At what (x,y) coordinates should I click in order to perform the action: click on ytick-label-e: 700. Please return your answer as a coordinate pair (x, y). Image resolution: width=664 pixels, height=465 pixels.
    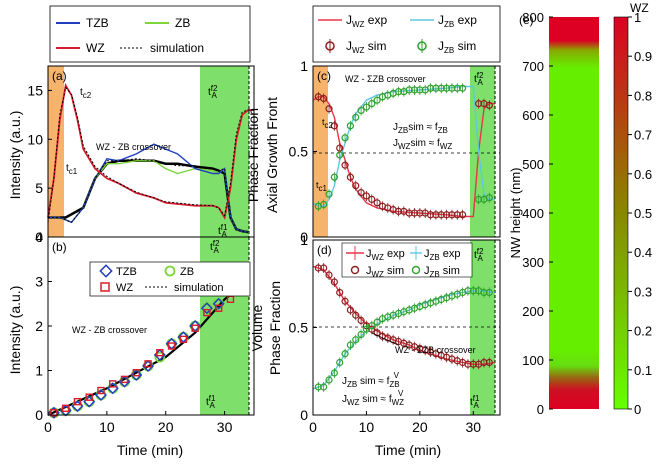
    Looking at the image, I should click on (533, 66).